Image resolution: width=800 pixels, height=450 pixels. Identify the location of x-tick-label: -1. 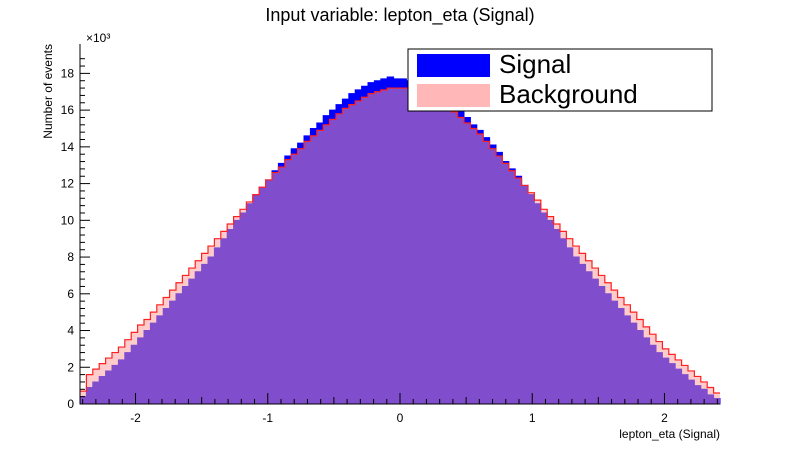
(267, 418).